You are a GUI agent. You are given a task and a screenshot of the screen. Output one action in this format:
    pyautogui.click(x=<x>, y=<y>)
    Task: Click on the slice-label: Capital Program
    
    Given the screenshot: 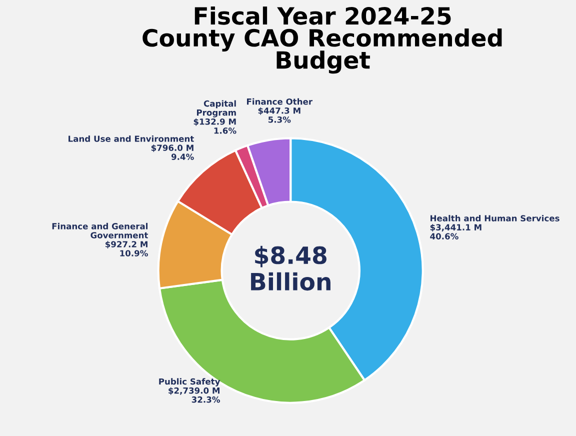 What is the action you would take?
    pyautogui.click(x=216, y=109)
    